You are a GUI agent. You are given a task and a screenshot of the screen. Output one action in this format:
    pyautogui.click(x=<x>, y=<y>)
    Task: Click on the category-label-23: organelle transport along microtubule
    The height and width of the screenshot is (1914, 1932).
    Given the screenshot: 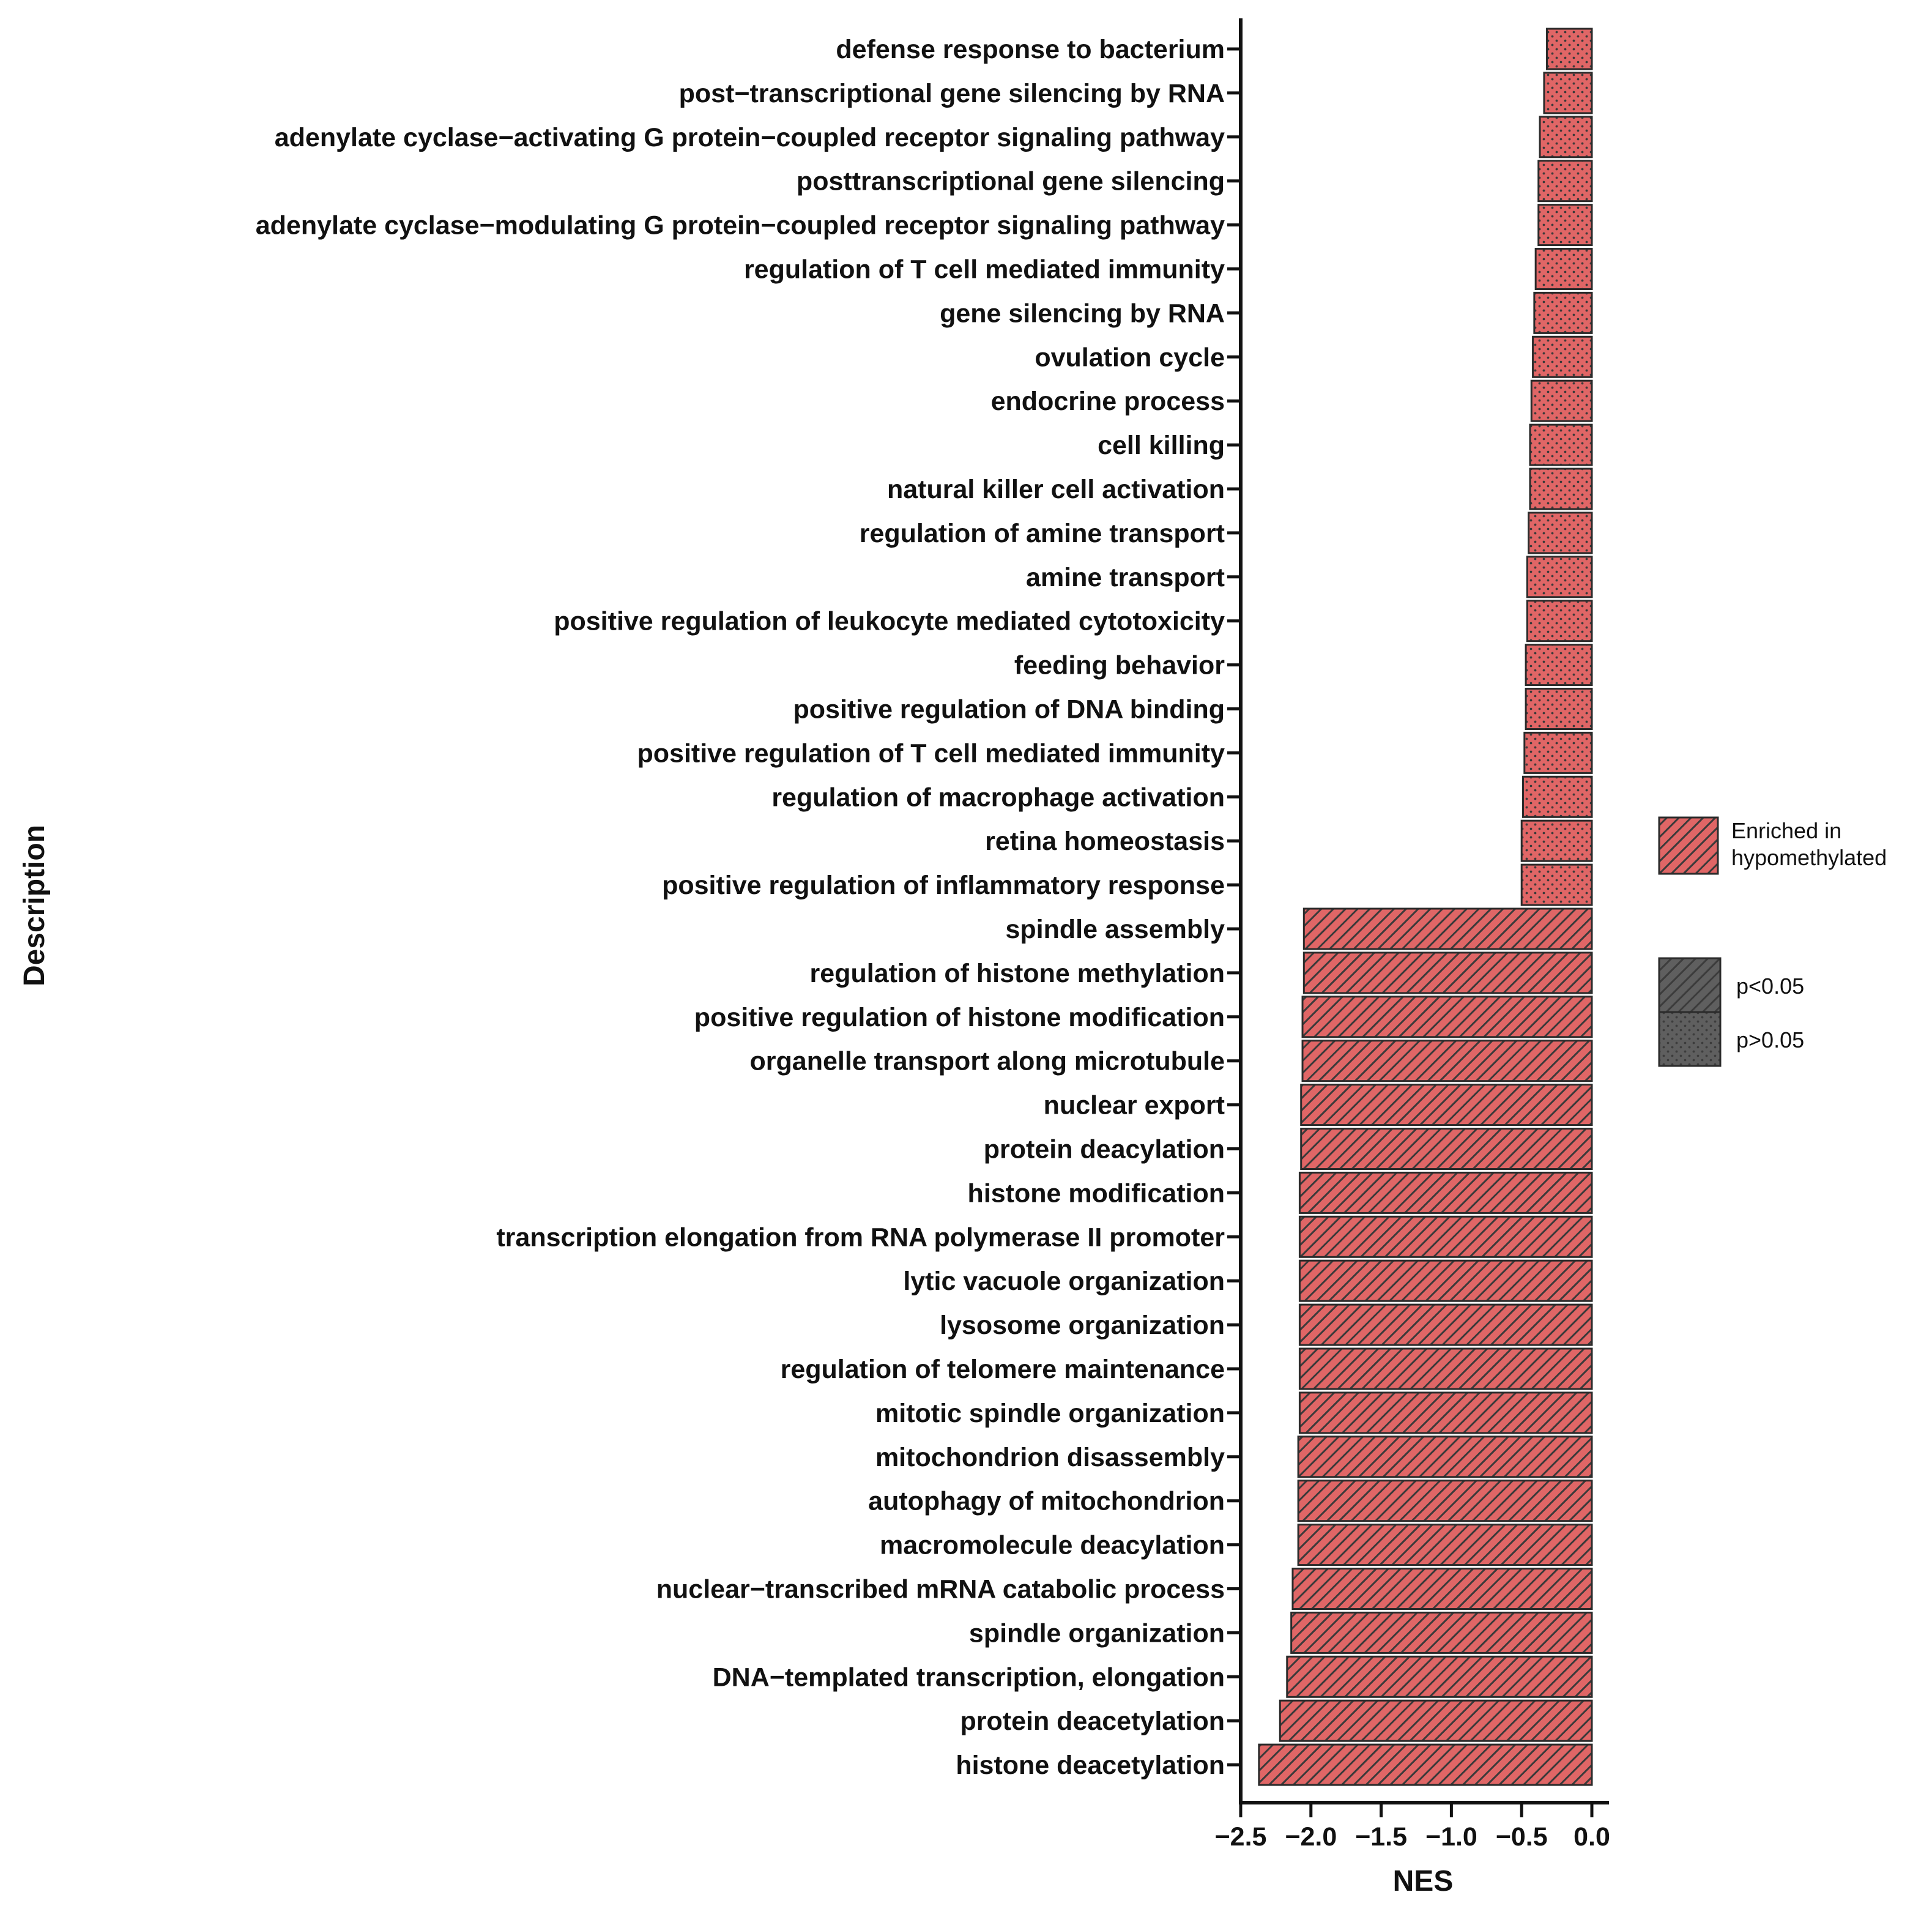 What is the action you would take?
    pyautogui.click(x=987, y=1061)
    